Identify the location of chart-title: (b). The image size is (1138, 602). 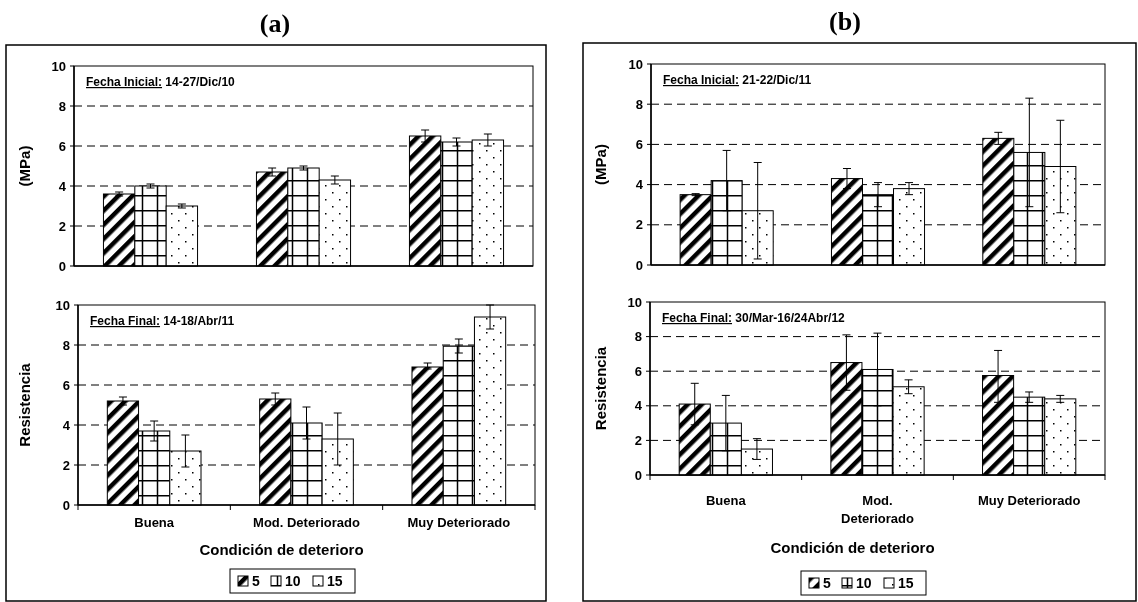
(845, 21).